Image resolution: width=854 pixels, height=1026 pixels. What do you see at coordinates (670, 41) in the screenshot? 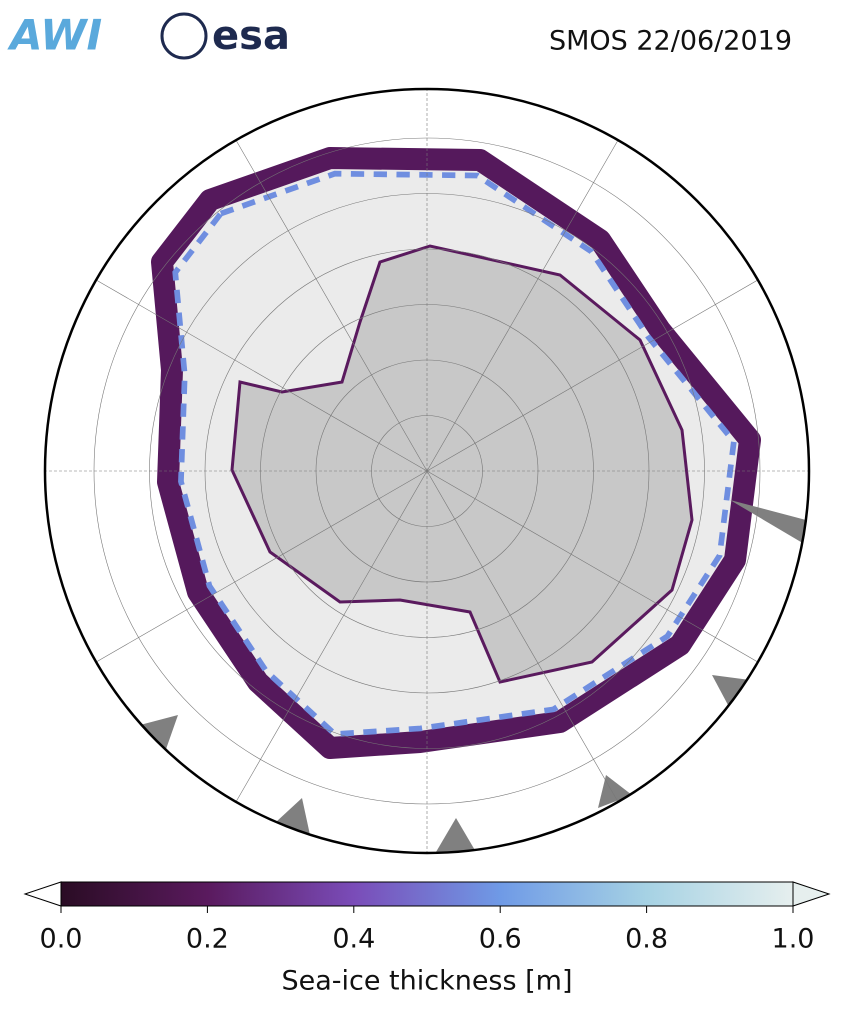
I see `map-title: SMOS 22/06/2019` at bounding box center [670, 41].